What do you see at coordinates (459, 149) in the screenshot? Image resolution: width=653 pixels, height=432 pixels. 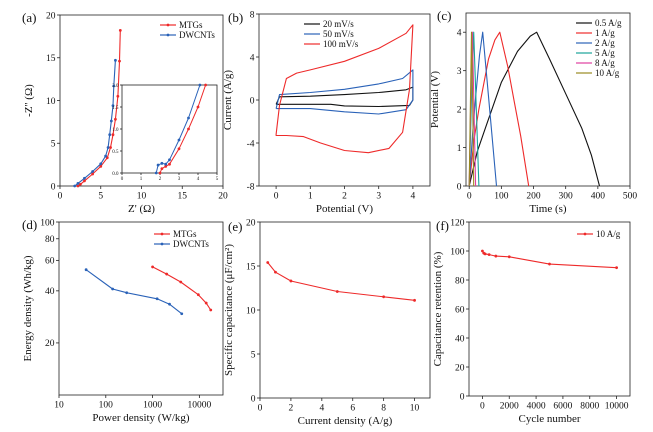 I see `y-tick-label: 1` at bounding box center [459, 149].